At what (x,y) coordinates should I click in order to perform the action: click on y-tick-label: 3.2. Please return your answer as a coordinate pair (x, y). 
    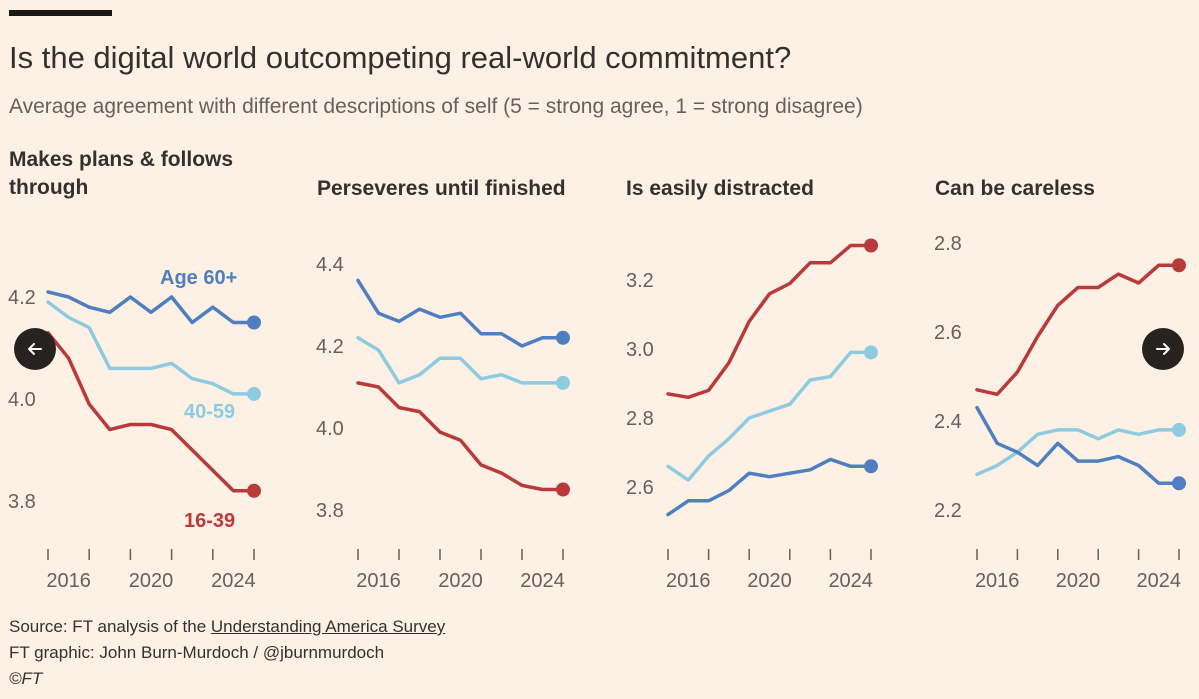
    Looking at the image, I should click on (640, 281).